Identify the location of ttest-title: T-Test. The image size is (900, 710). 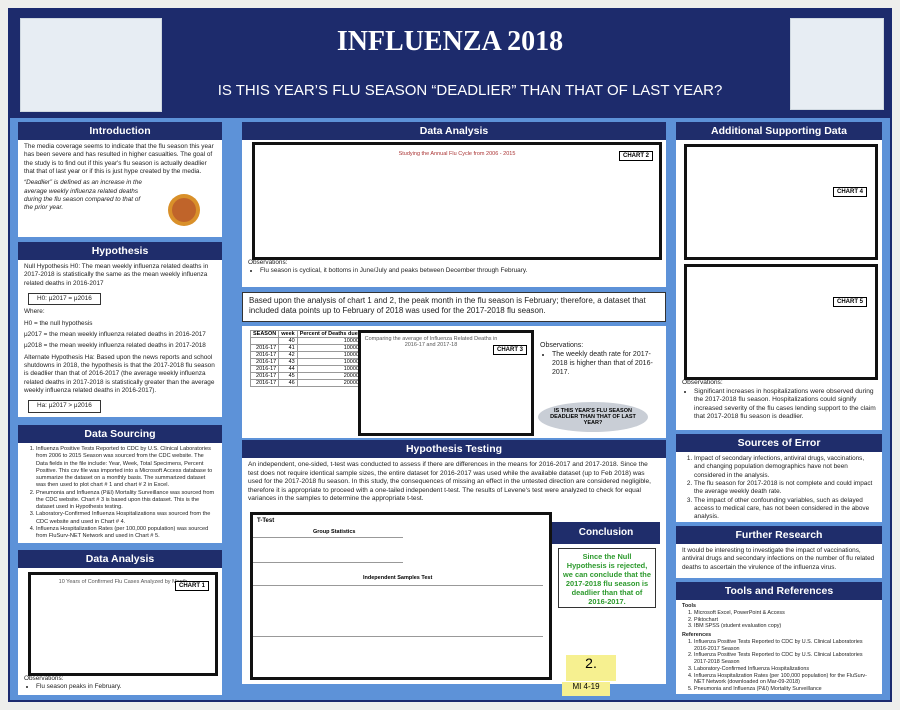
(266, 521).